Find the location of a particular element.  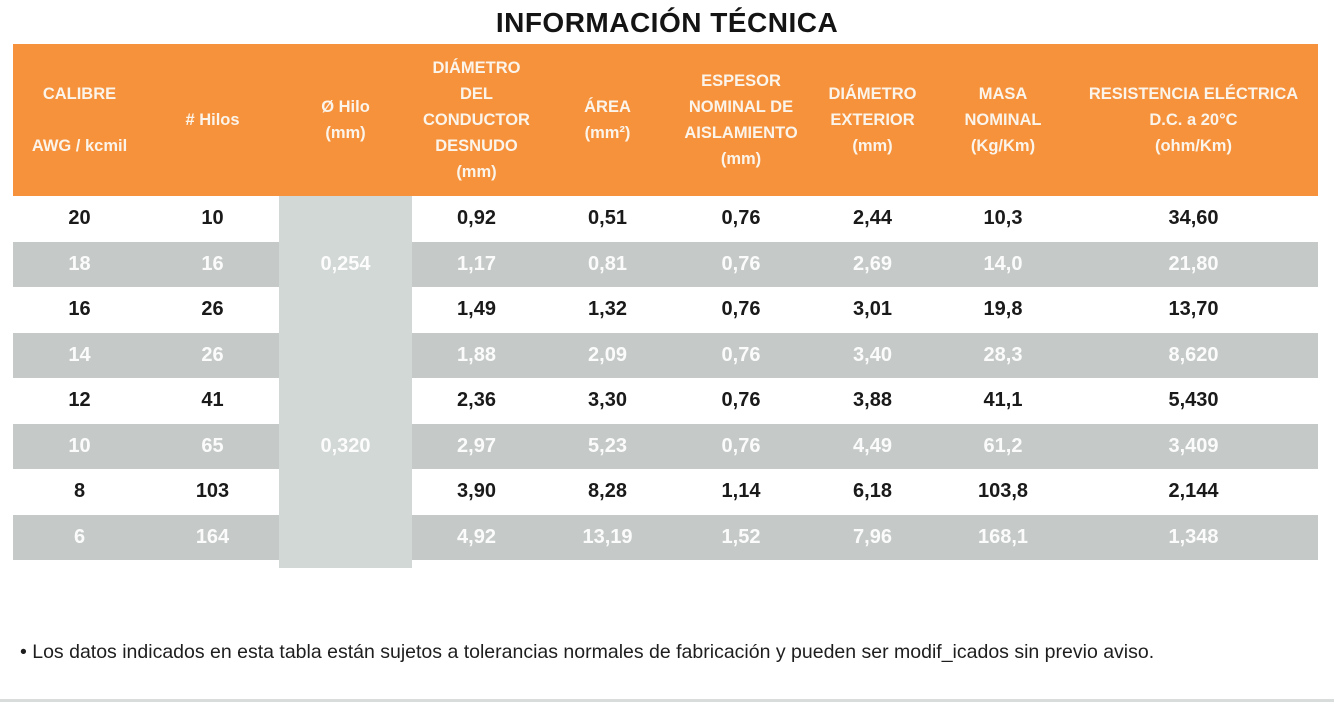

cell-diam-desnudo: 2,36 is located at coordinates (476, 400).